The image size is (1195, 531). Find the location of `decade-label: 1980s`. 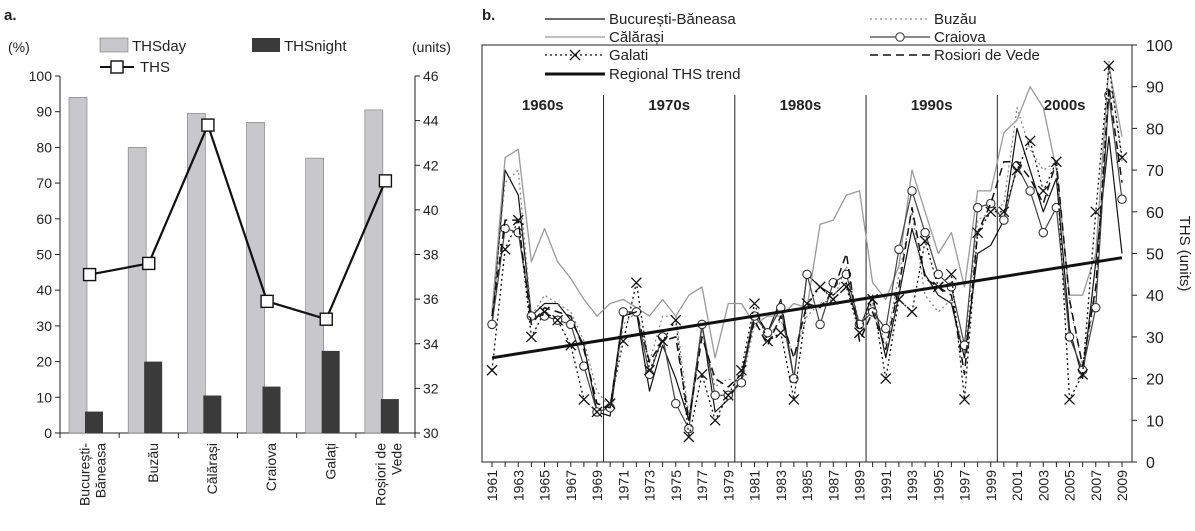

decade-label: 1980s is located at coordinates (801, 105).